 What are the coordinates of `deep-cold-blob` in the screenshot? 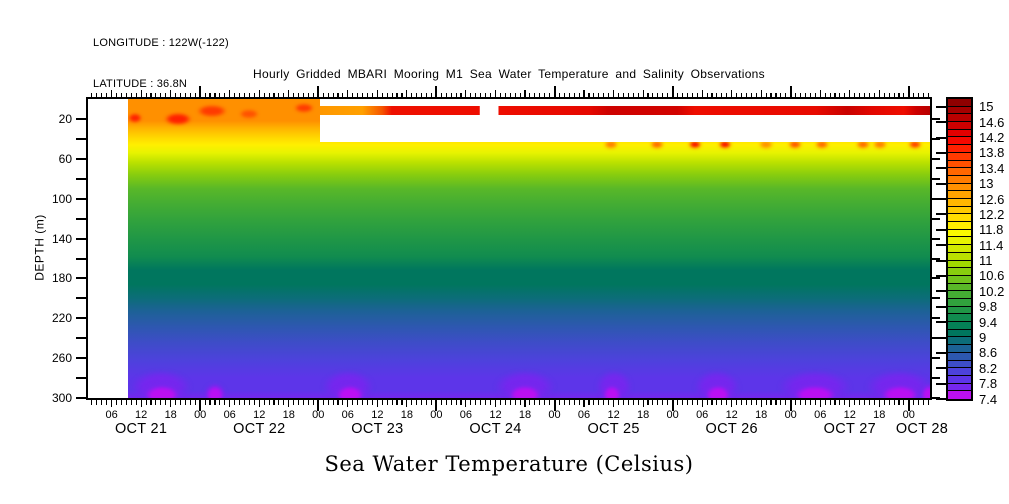 It's located at (899, 389).